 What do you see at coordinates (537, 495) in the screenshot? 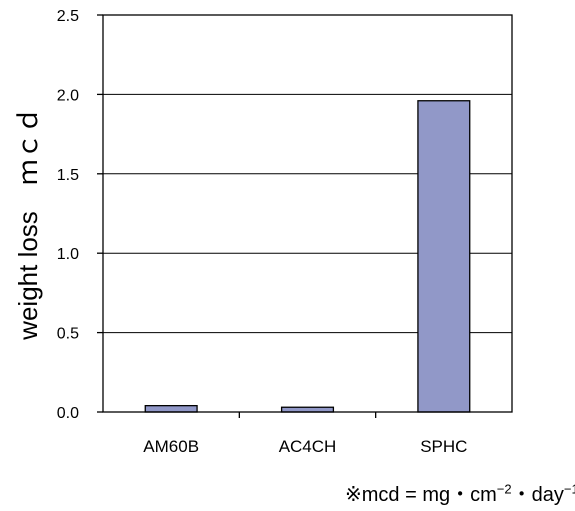
I see `footnote-text-2: ・day` at bounding box center [537, 495].